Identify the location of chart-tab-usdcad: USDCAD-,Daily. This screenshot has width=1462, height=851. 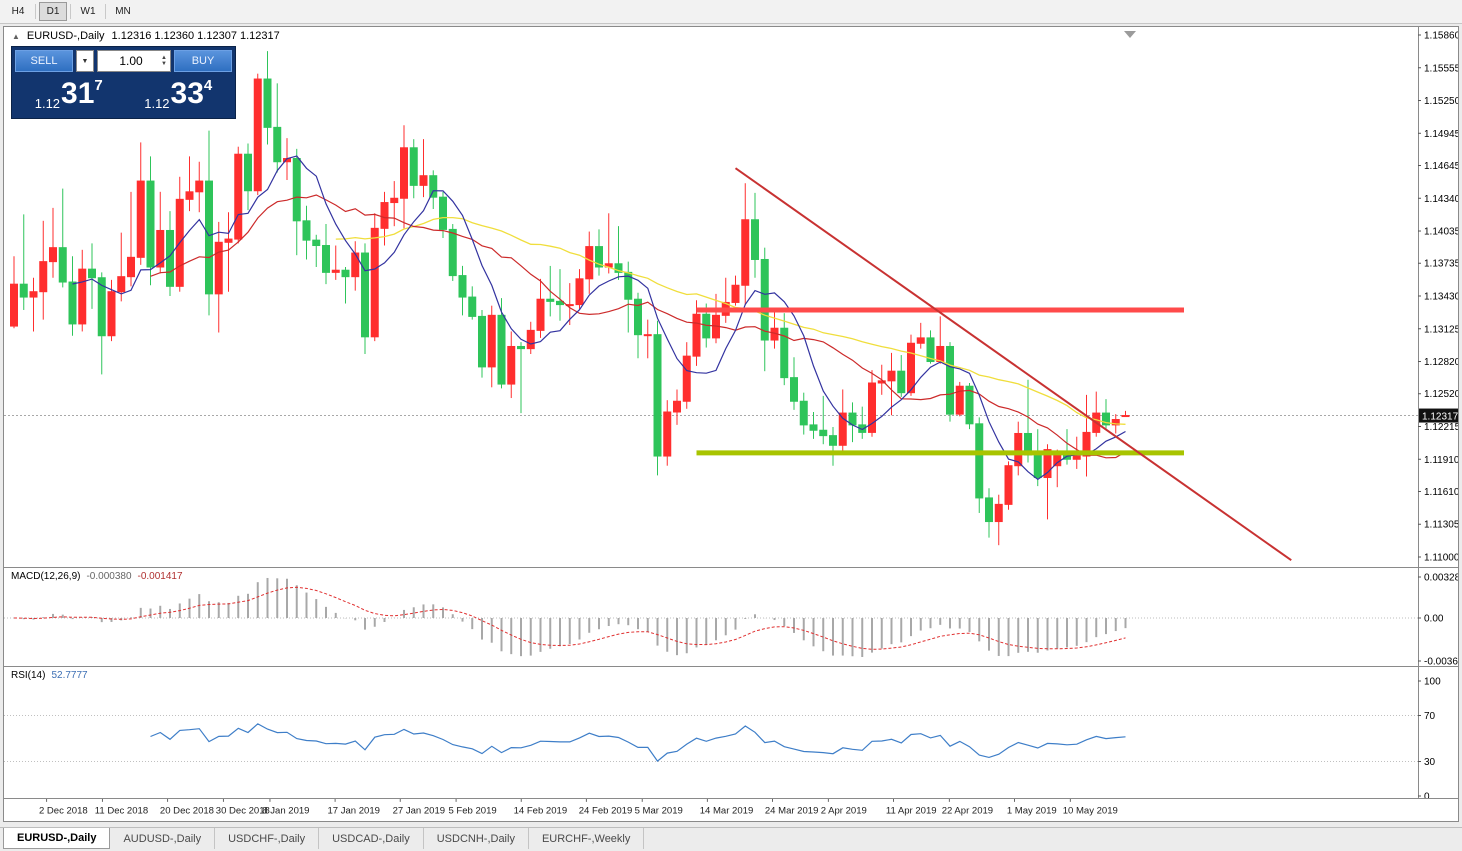
(371, 838).